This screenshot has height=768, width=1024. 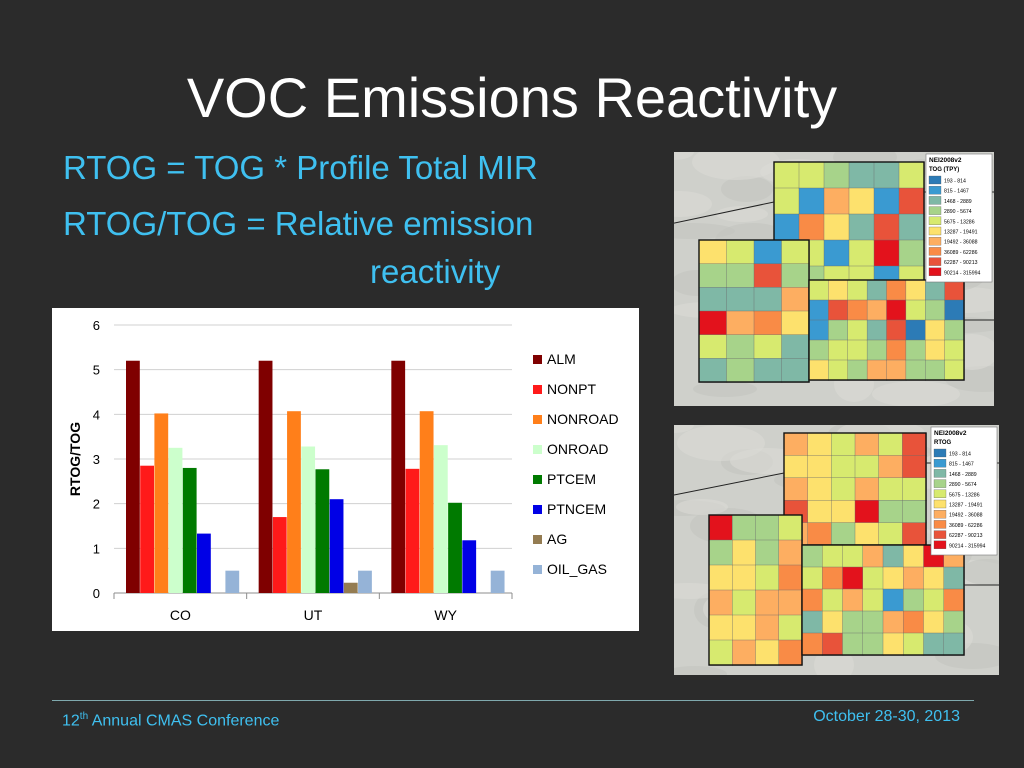 What do you see at coordinates (96, 504) in the screenshot?
I see `y-tick-label: 2` at bounding box center [96, 504].